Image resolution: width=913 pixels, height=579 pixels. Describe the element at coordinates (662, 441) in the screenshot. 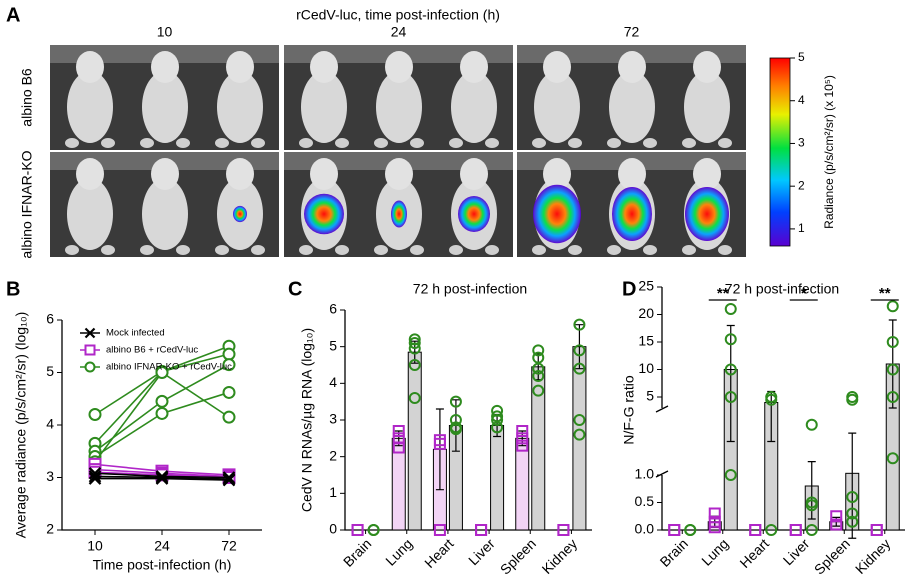

I see `axis-break` at that location.